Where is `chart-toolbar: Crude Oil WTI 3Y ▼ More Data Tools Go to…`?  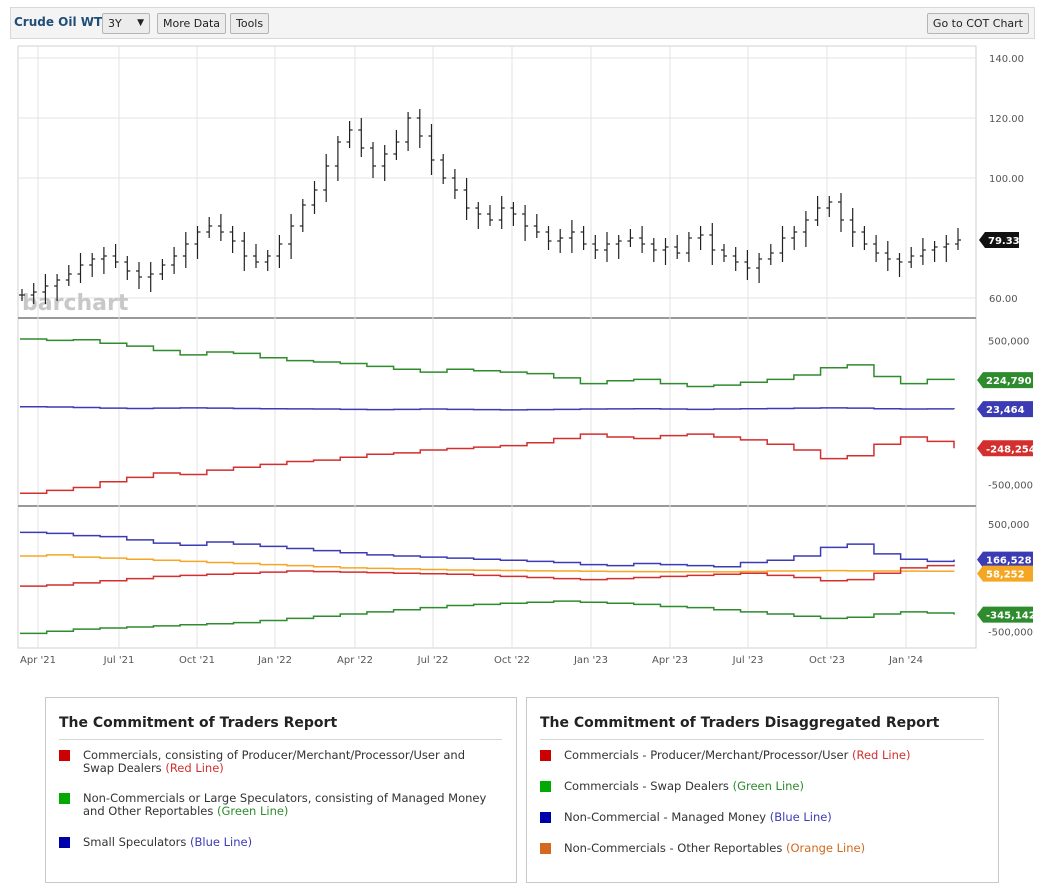 chart-toolbar: Crude Oil WTI 3Y ▼ More Data Tools Go to… is located at coordinates (522, 23).